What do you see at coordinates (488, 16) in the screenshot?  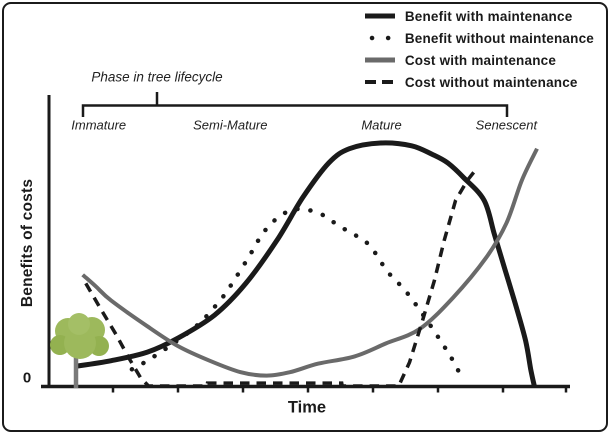 I see `legend-label: Benefit with maintenance` at bounding box center [488, 16].